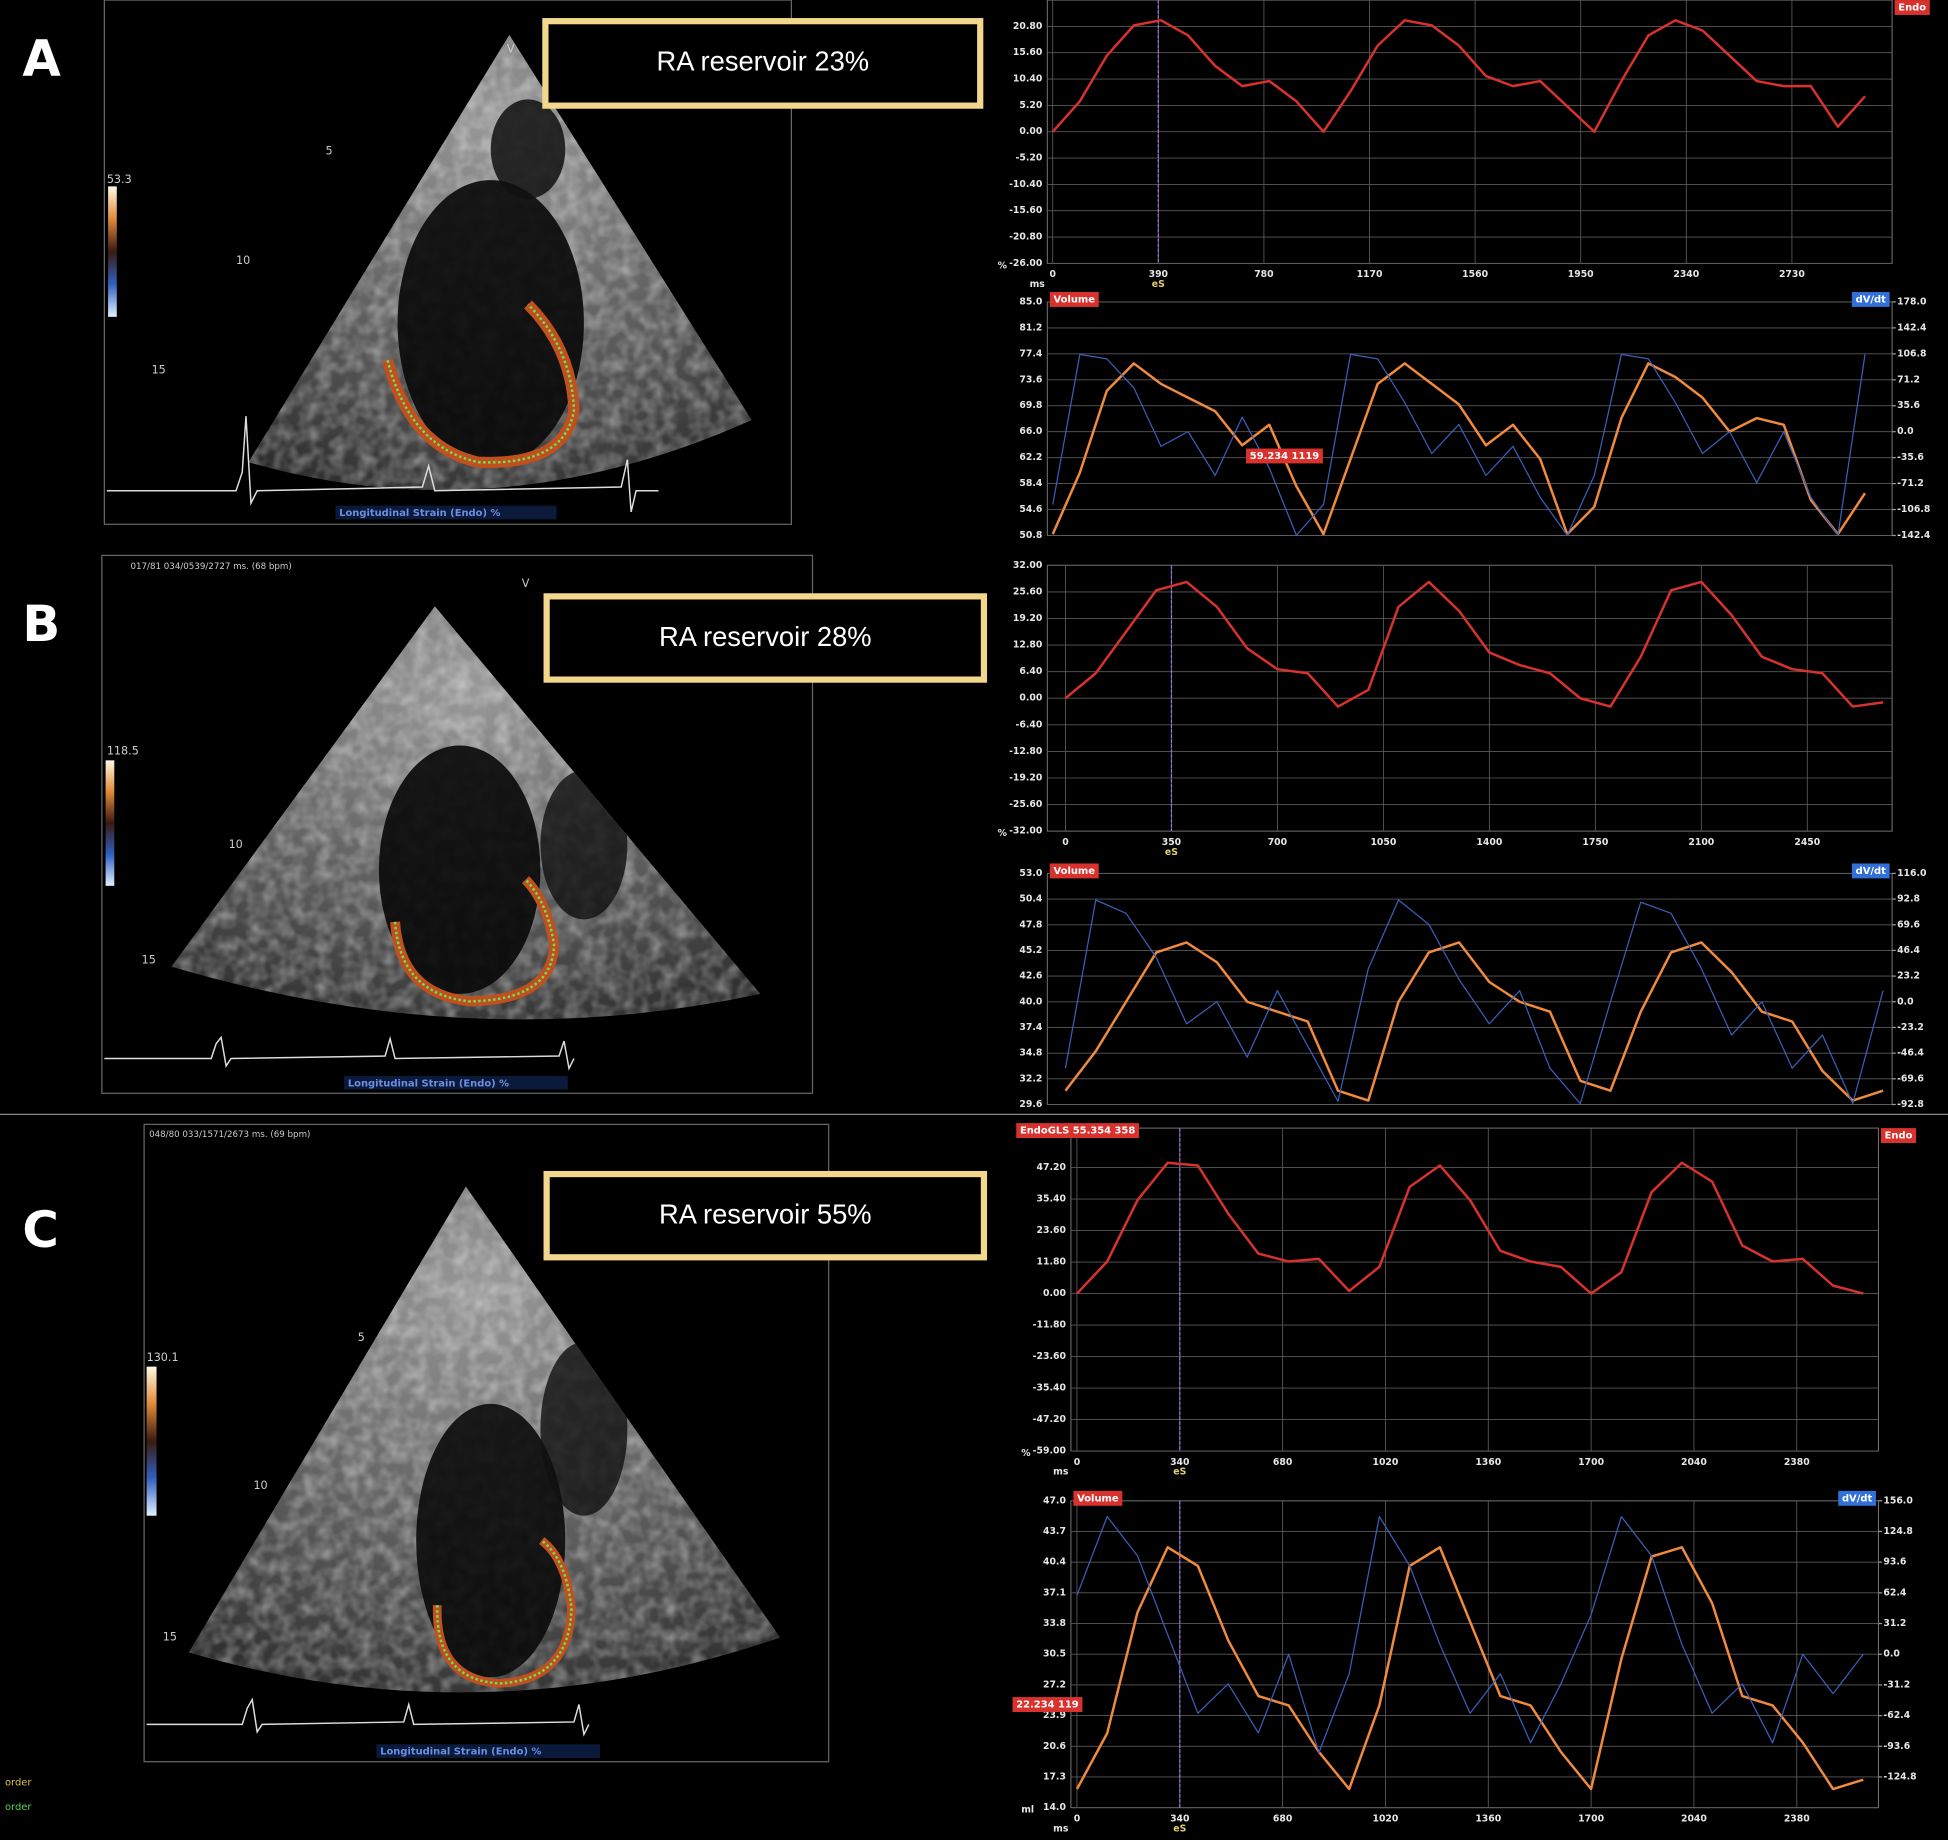 The width and height of the screenshot is (1948, 1840). I want to click on y-tick-label: 40.0, so click(1030, 1001).